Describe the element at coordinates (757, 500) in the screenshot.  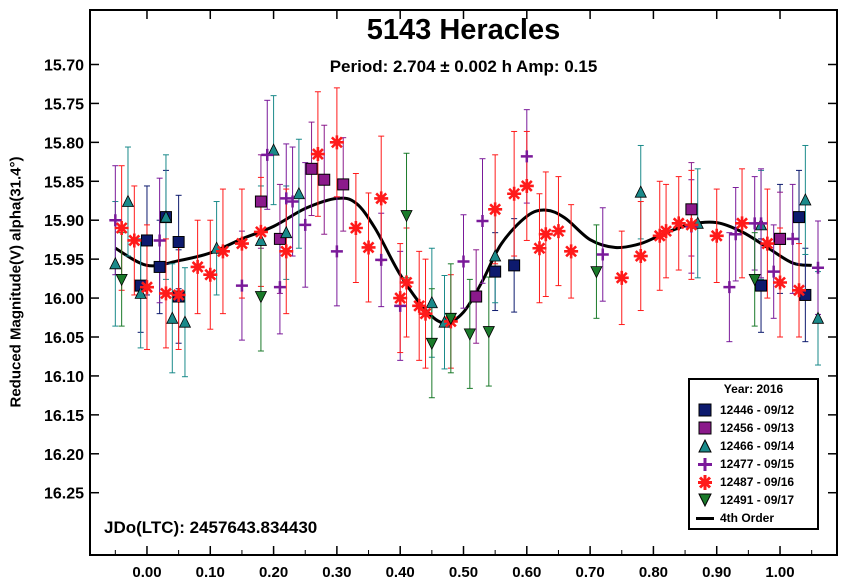
I see `legend-label: 12491 - 09/17` at that location.